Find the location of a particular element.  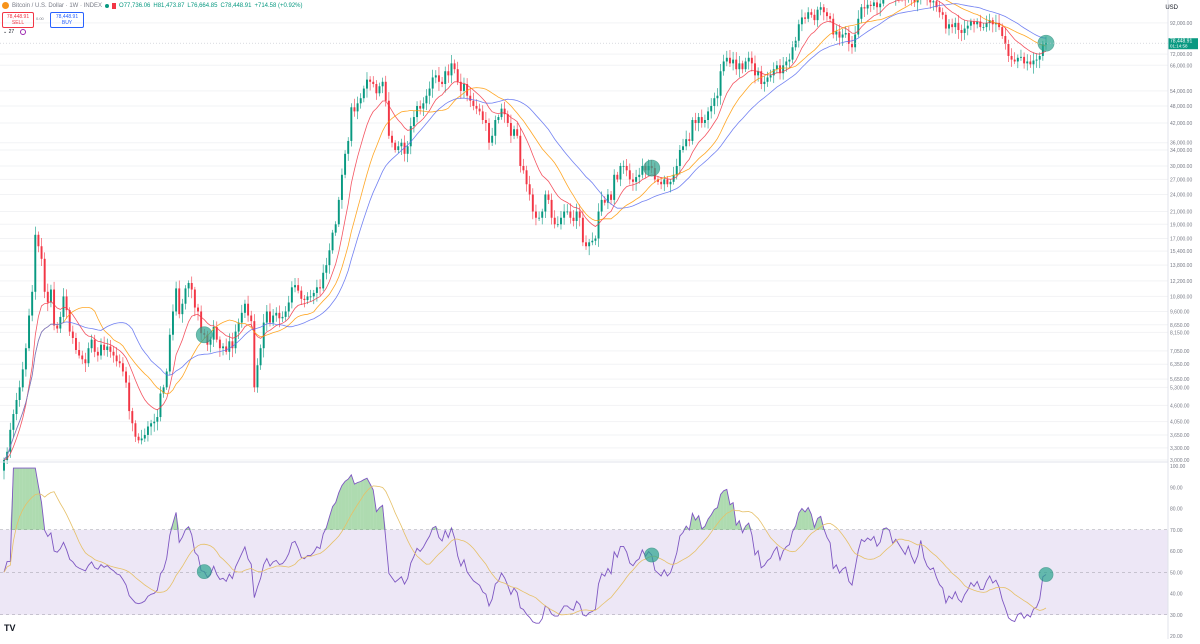

price-tick-label: 10,800.00 is located at coordinates (1181, 297).